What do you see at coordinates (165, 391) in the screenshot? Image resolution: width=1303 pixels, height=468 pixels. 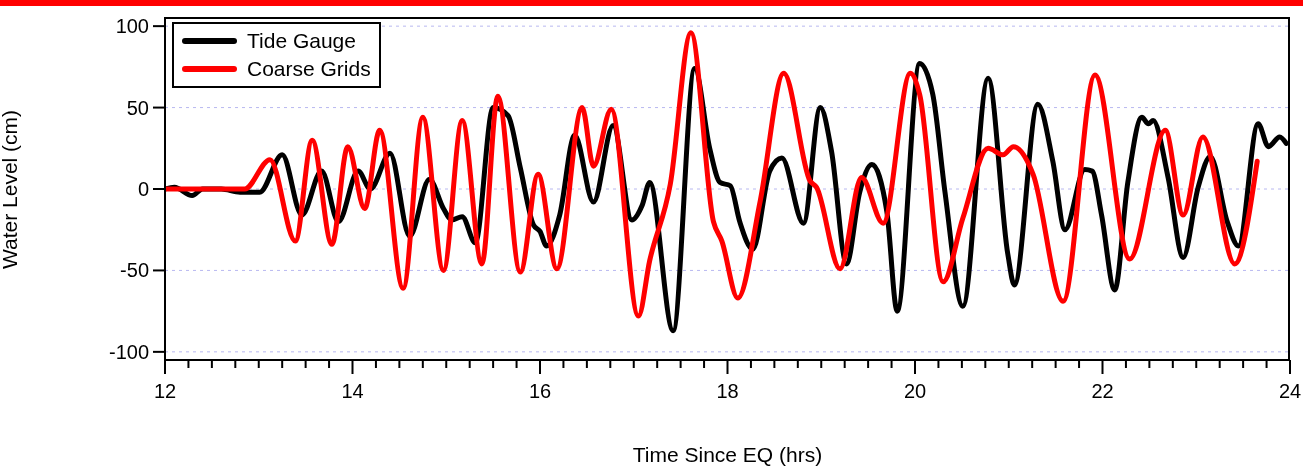 I see `x-tick-label: 12` at bounding box center [165, 391].